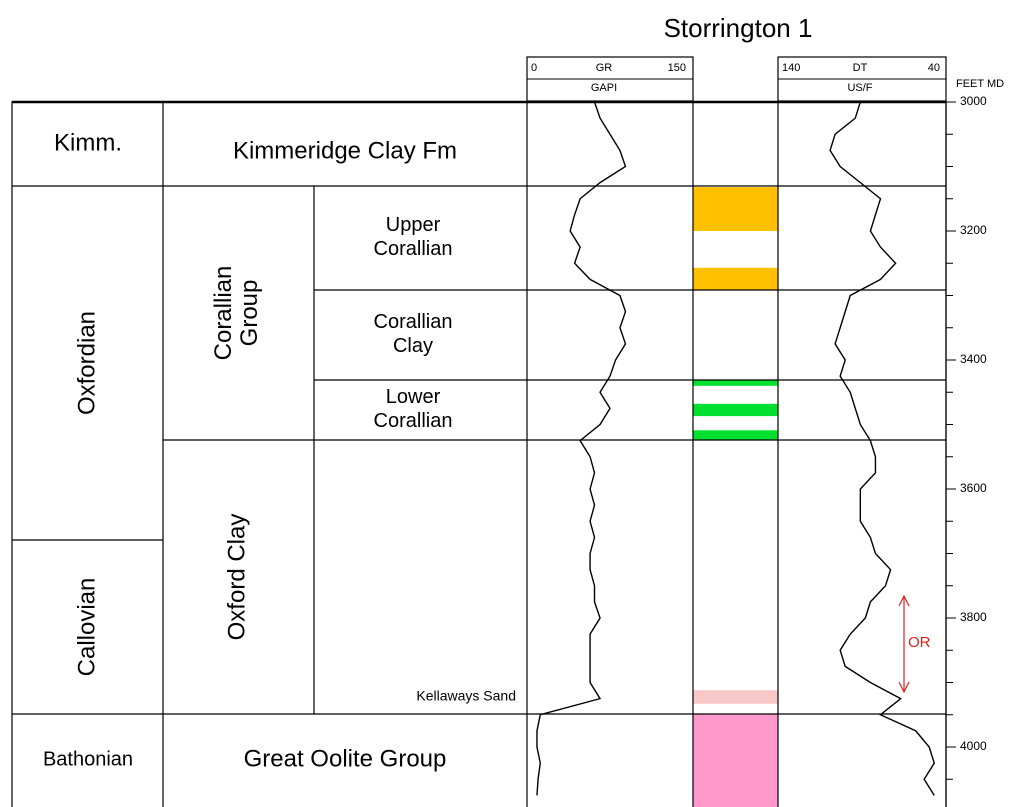  Describe the element at coordinates (735, 497) in the screenshot. I see `lithology-track` at that location.